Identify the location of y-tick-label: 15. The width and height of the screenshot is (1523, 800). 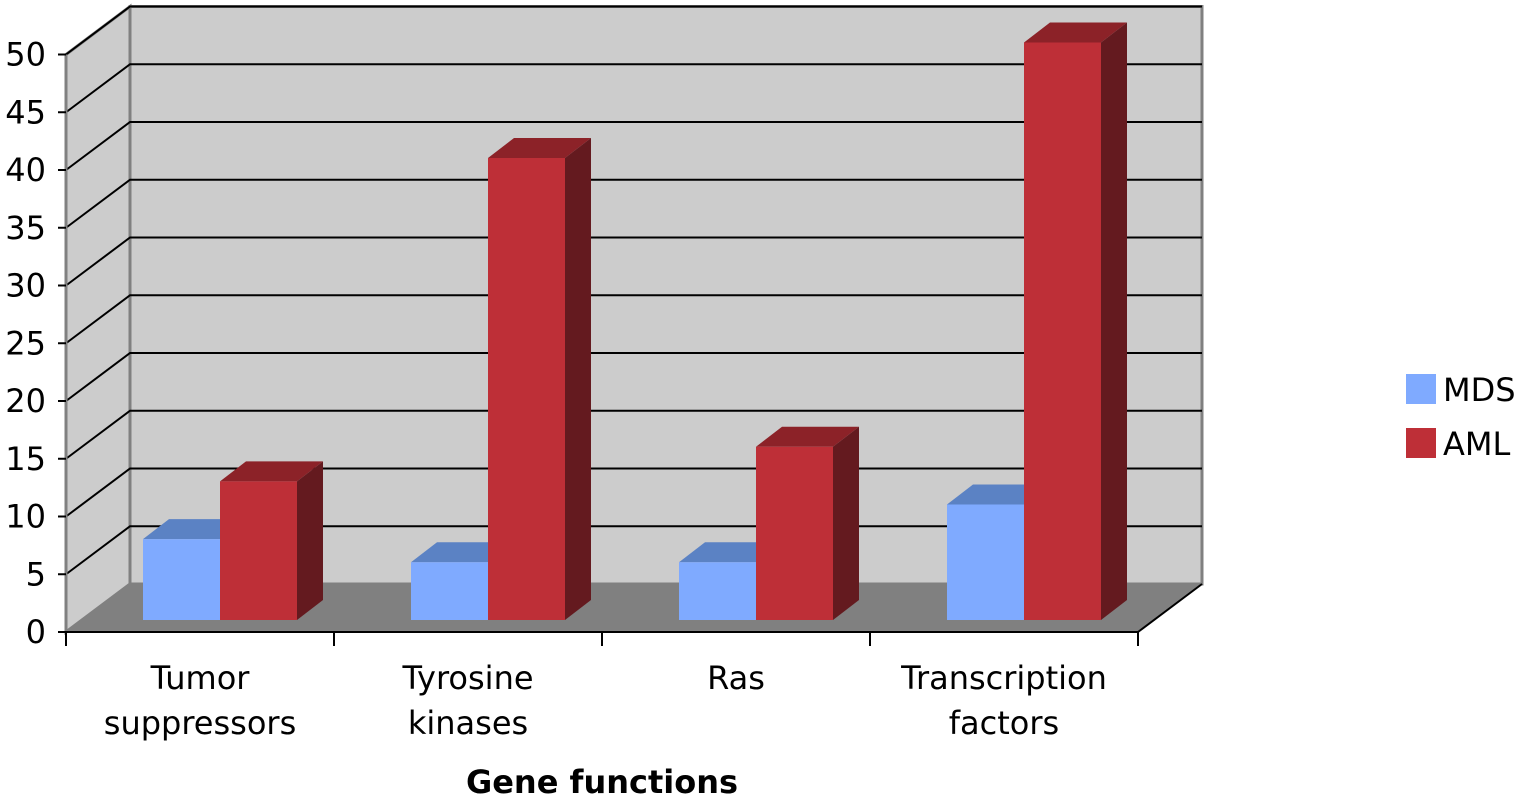
(25, 459).